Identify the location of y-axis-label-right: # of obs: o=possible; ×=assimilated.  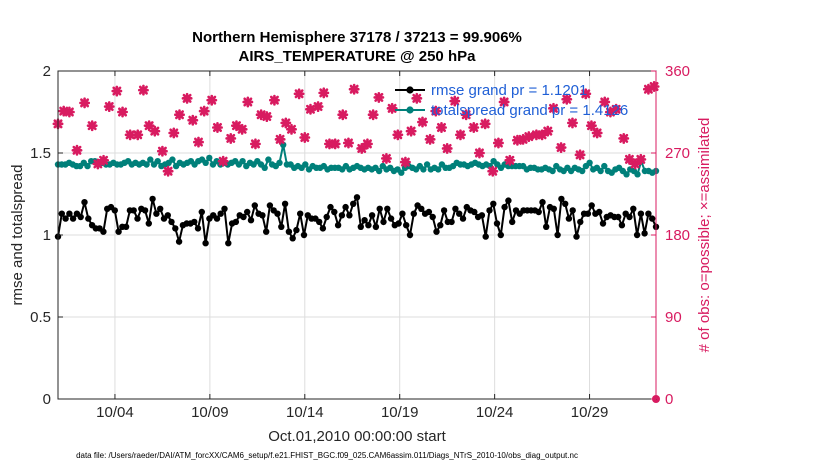
(704, 235).